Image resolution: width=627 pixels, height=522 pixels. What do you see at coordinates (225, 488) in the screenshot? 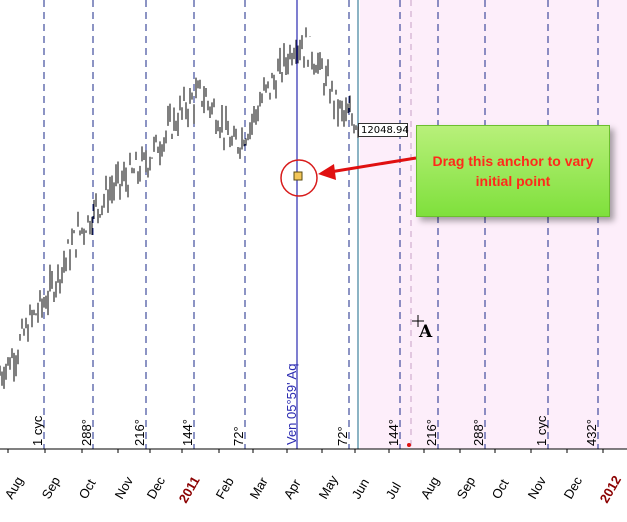
I see `month-label: Feb` at bounding box center [225, 488].